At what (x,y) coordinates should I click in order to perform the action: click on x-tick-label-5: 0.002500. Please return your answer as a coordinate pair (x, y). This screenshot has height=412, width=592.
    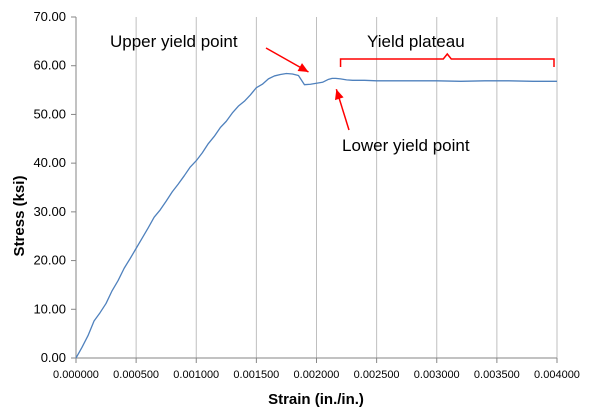
    Looking at the image, I should click on (377, 375).